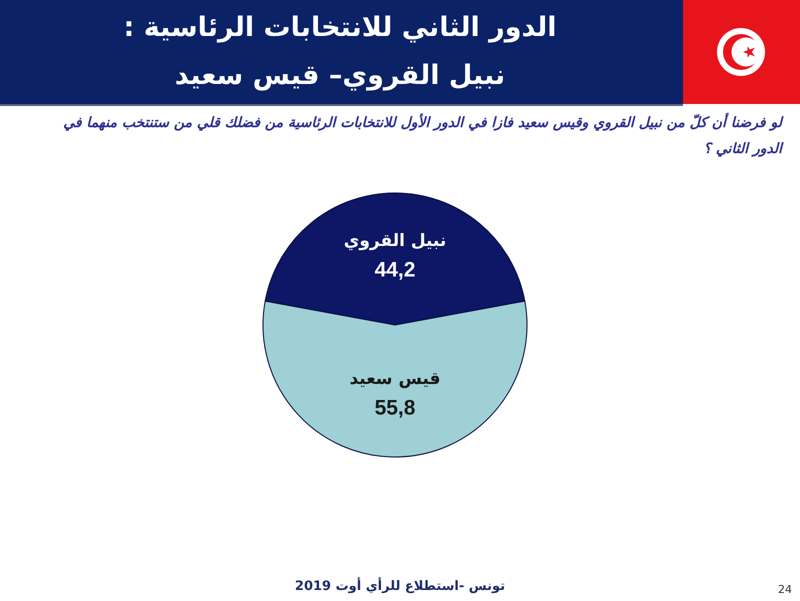 The width and height of the screenshot is (800, 601). Describe the element at coordinates (422, 135) in the screenshot. I see `chart-subtitle: لو فرضنا أن كلّ من نبيل القروي وقيس سعيد فازا في الدور الأول للانتخابات الرئاسية من فضلك قلي من ستنتخب منهما في الدور الثاني ؟` at that location.